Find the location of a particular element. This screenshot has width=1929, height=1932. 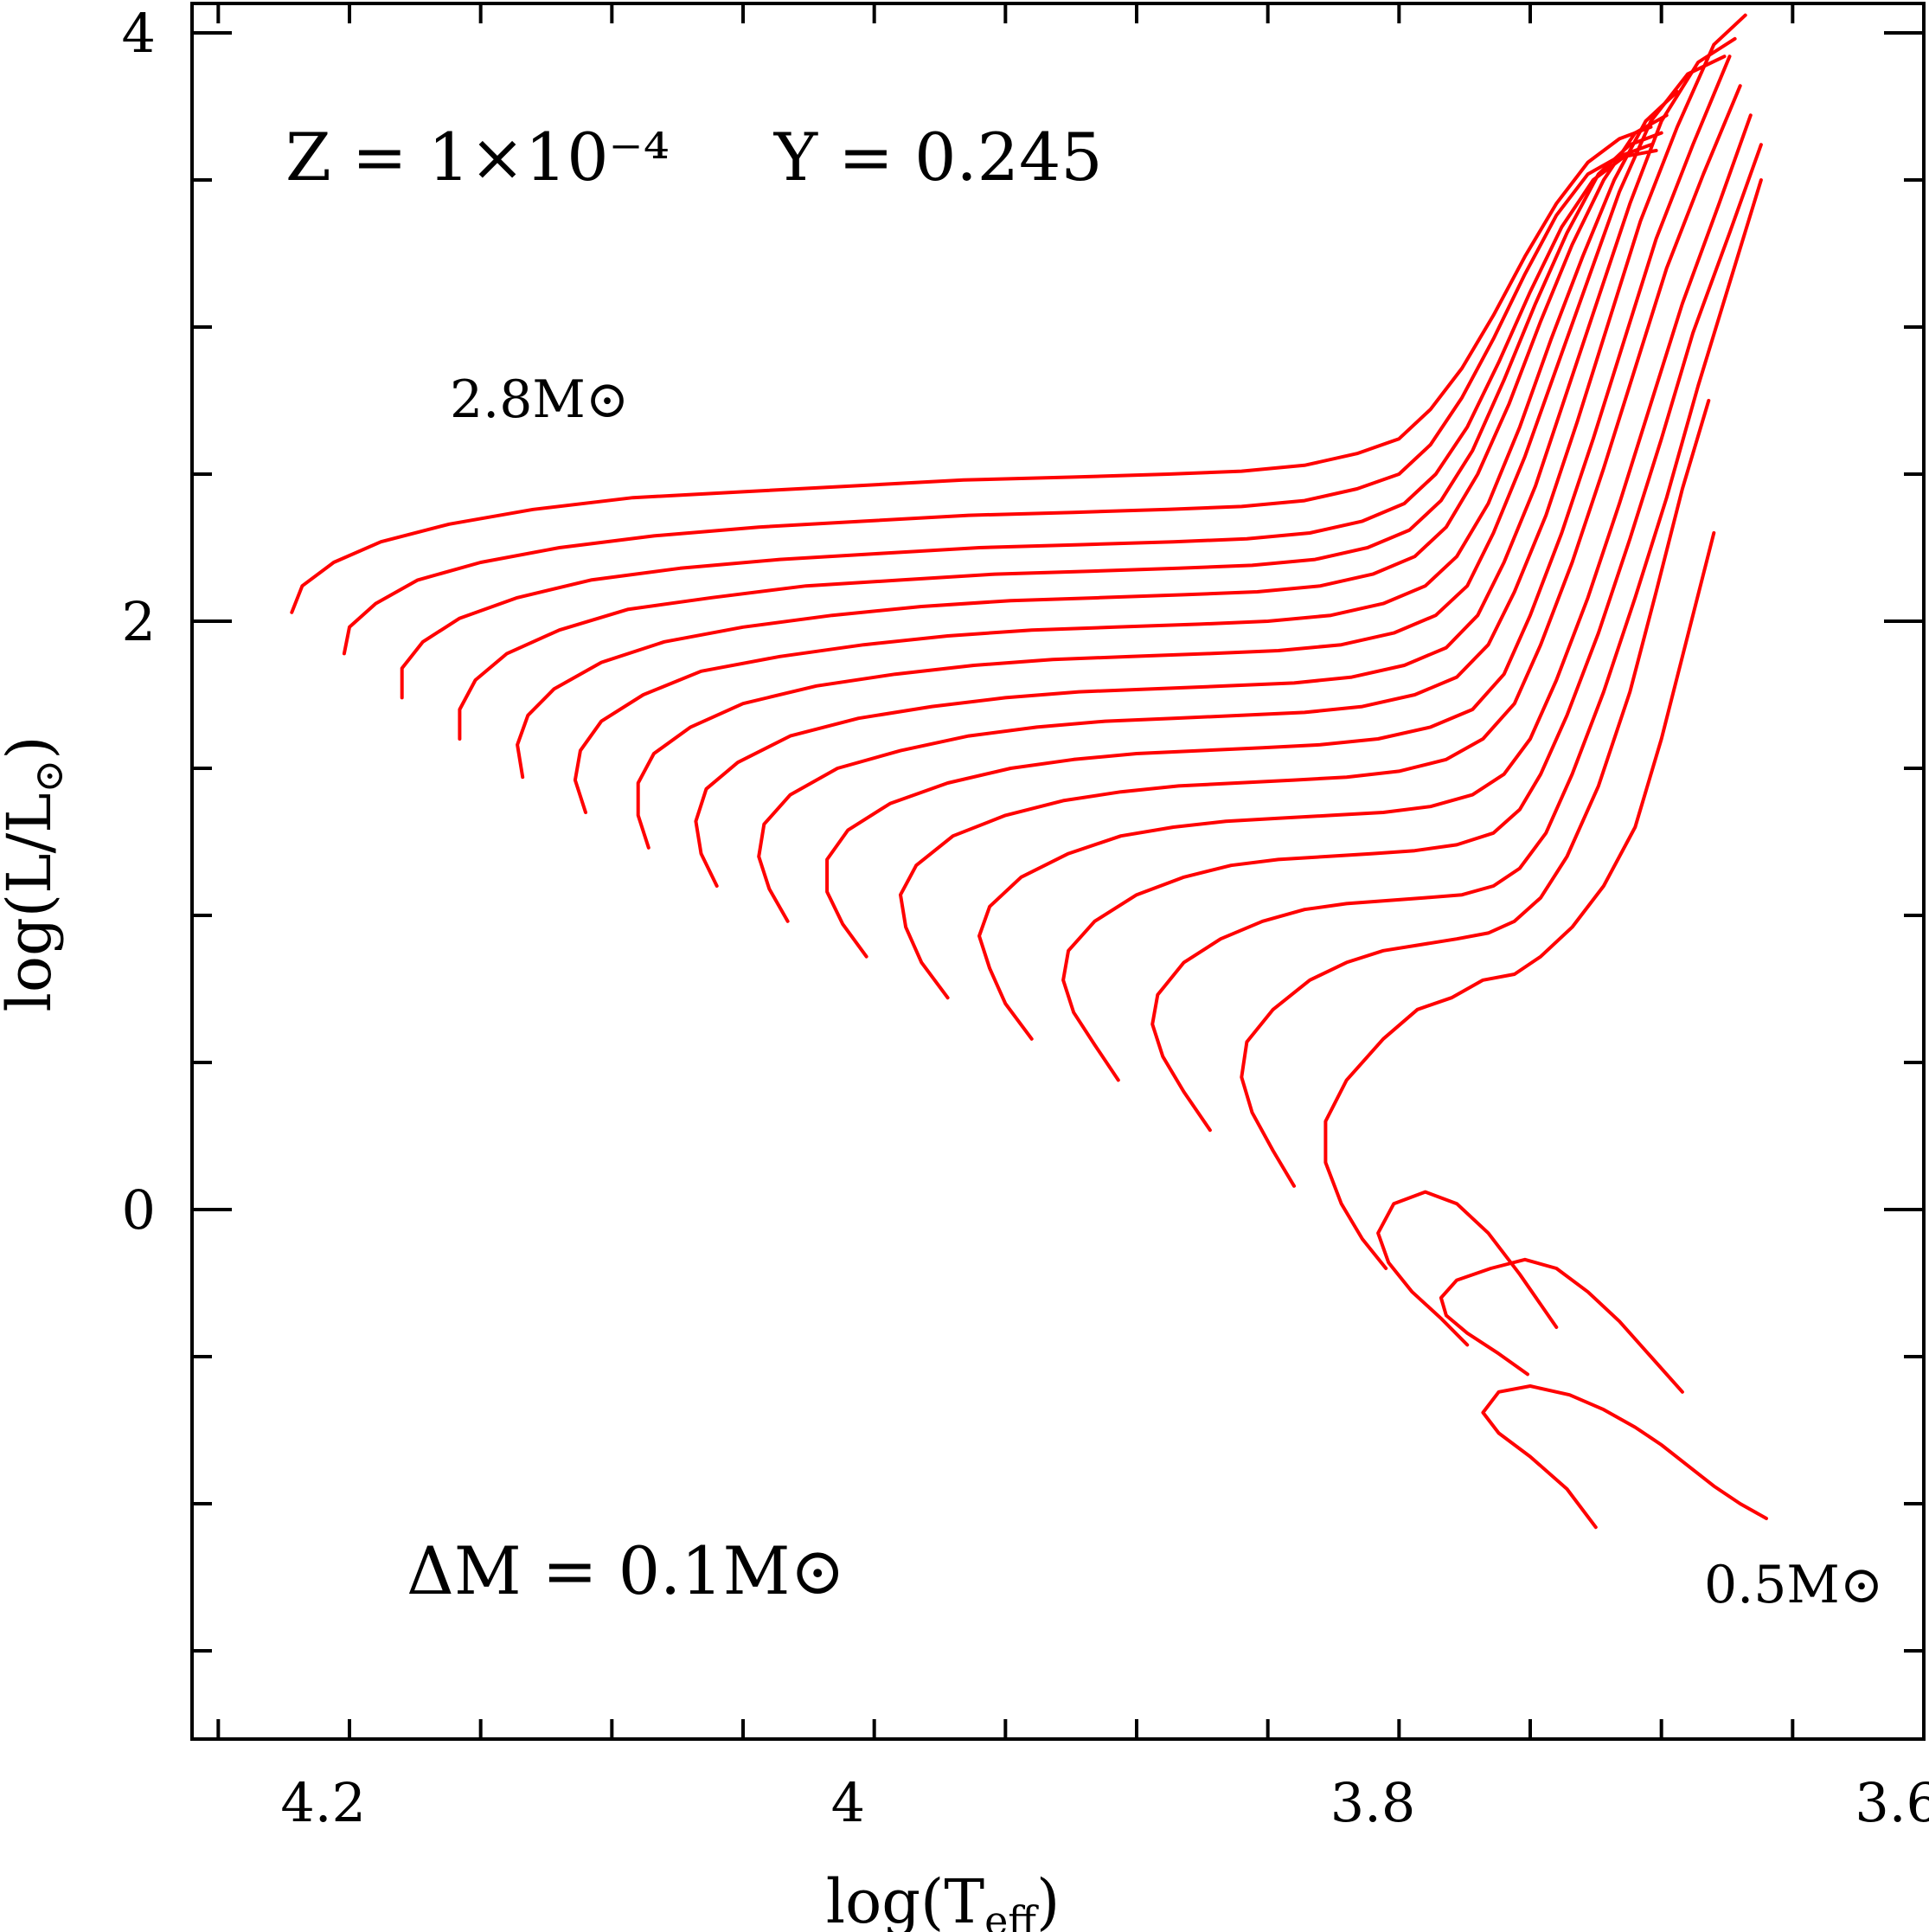

y-axis-title: log(L/L⊙) is located at coordinates (36, 873).